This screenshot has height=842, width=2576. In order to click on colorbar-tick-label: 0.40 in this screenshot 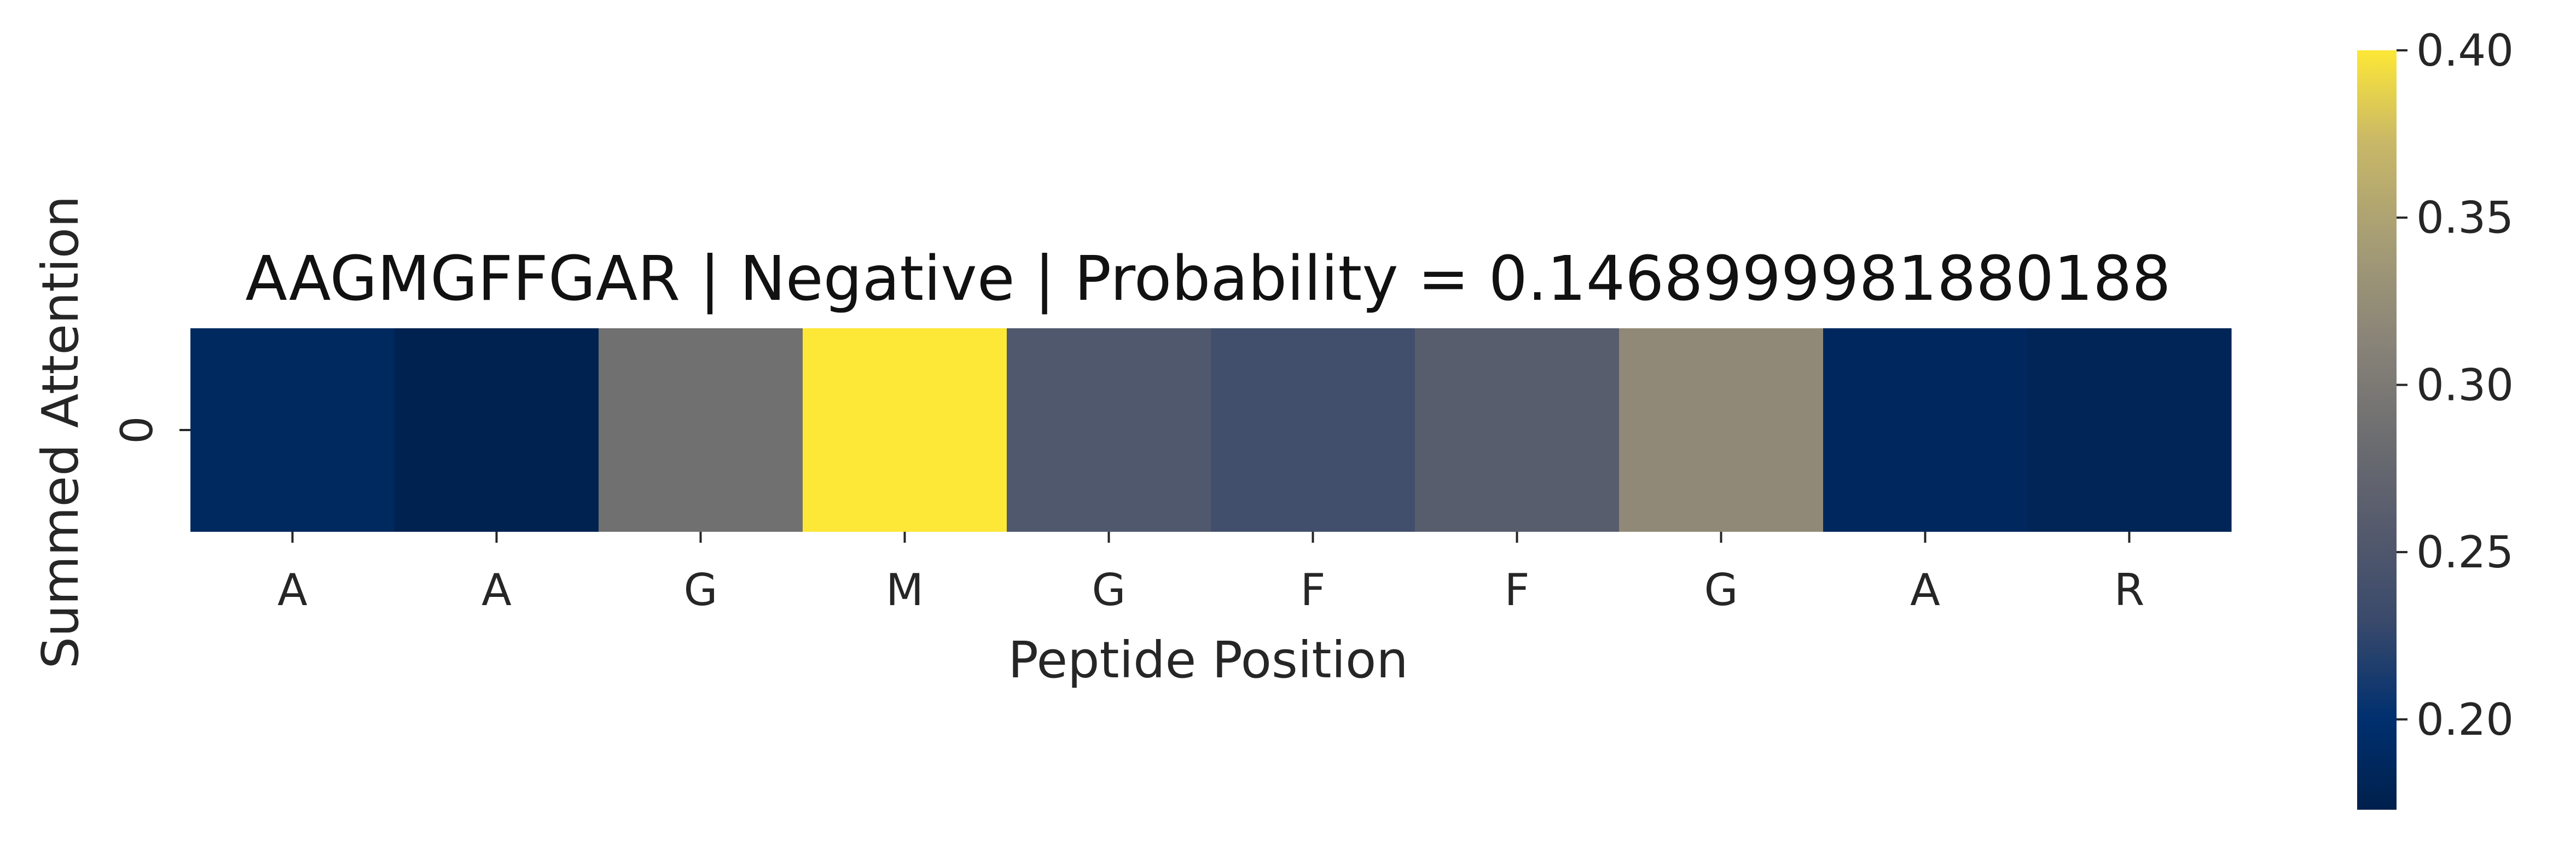, I will do `click(2465, 50)`.